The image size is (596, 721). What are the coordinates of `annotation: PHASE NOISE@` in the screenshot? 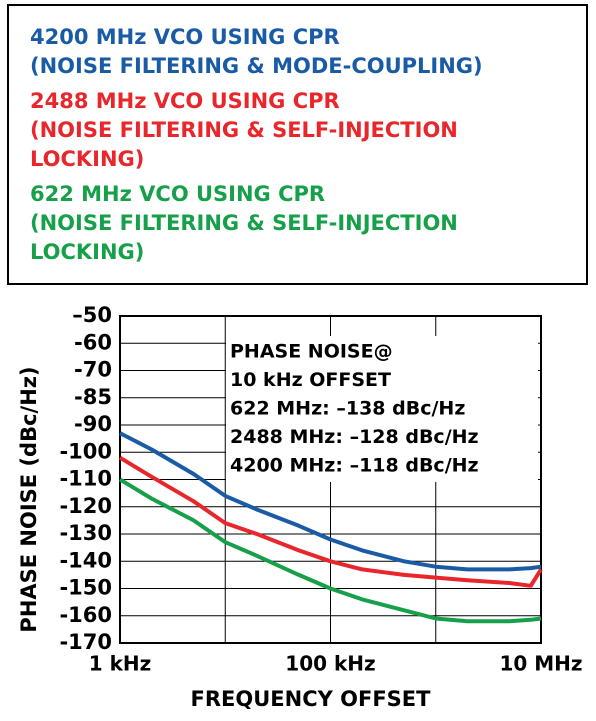 It's located at (311, 352).